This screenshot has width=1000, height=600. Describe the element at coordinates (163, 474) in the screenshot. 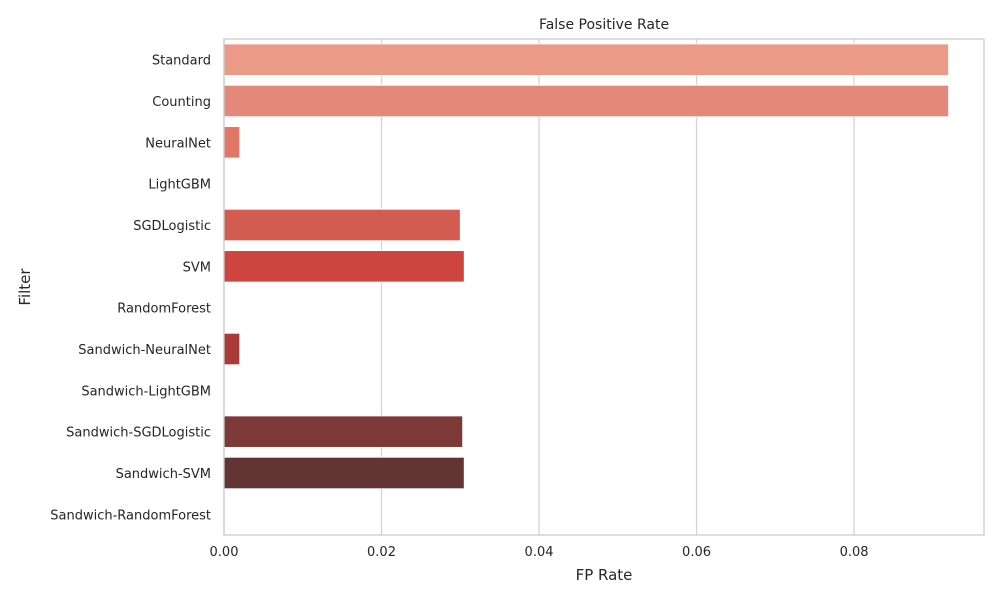

I see `category-label: Sandwich-SVM` at that location.